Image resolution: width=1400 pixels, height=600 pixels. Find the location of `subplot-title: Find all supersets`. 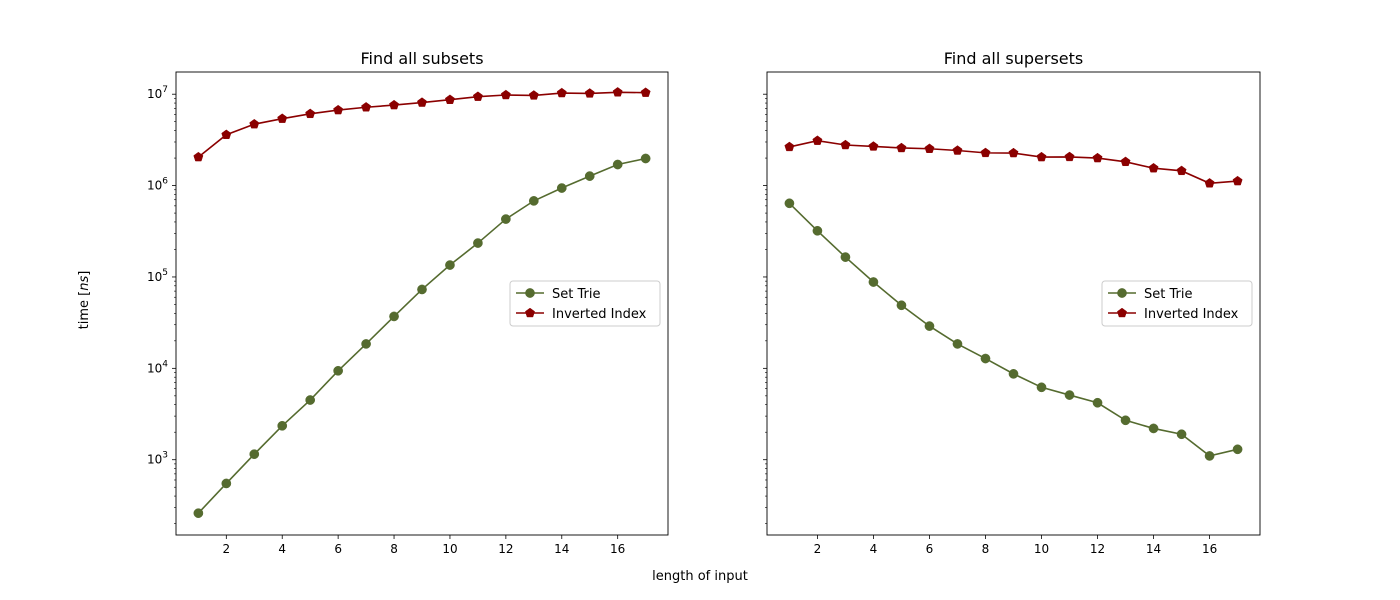

subplot-title: Find all supersets is located at coordinates (1014, 58).